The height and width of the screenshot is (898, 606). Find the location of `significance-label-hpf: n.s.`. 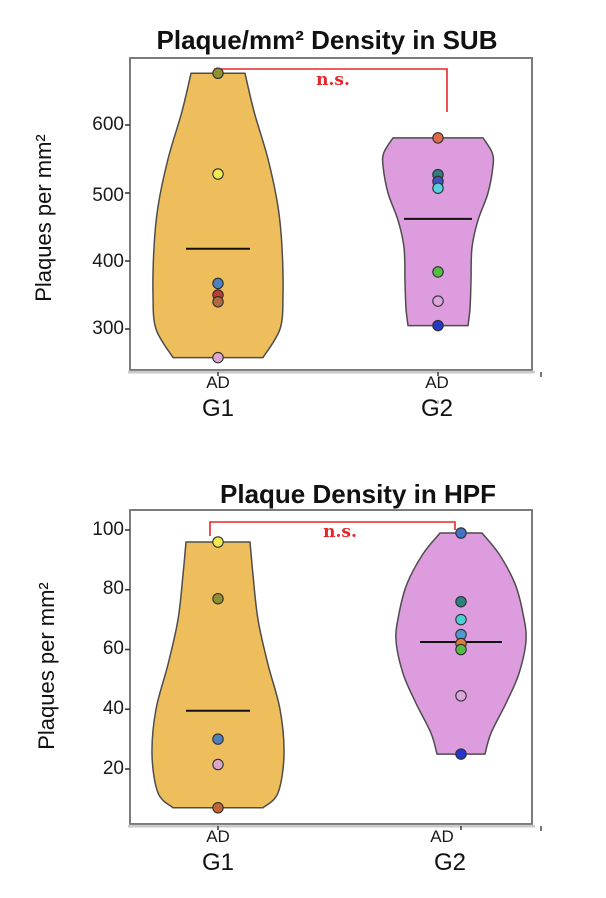

significance-label-hpf: n.s. is located at coordinates (340, 532).